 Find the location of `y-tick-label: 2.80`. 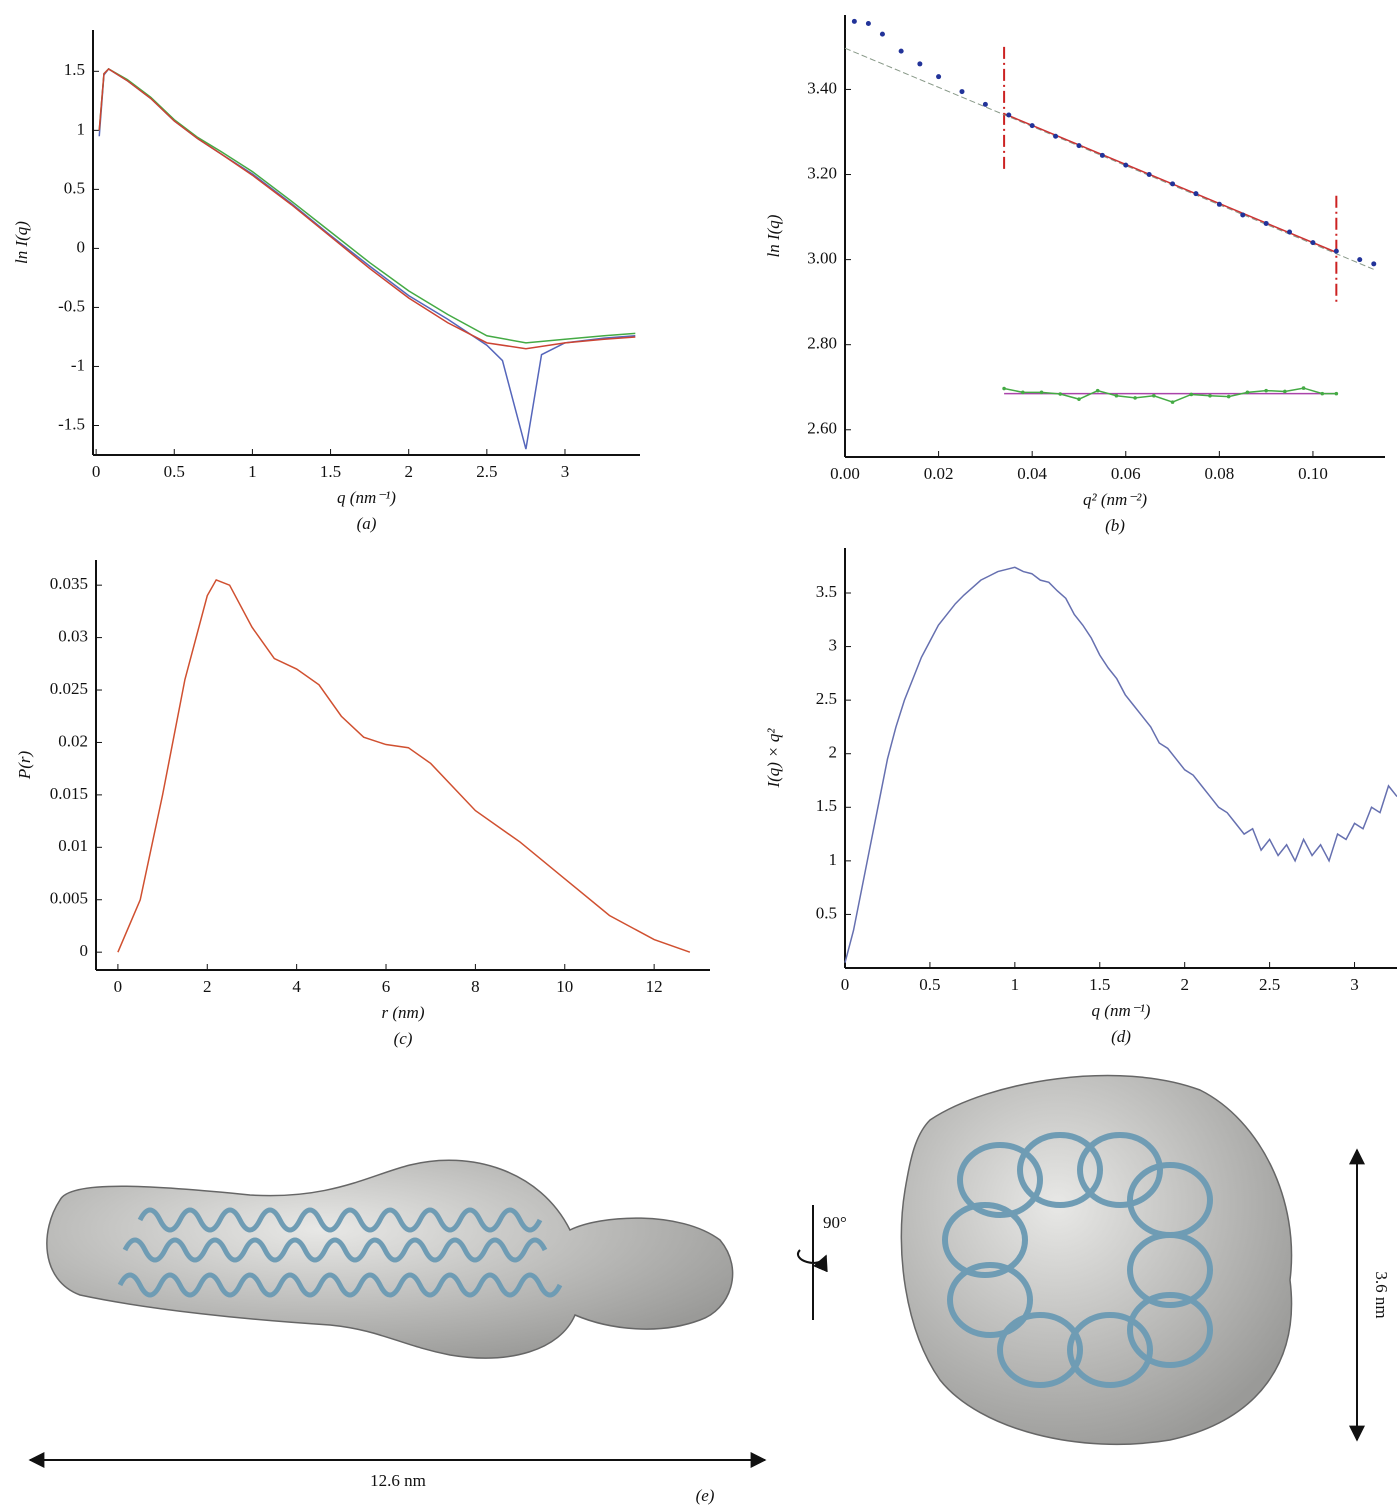

y-tick-label: 2.80 is located at coordinates (822, 343).